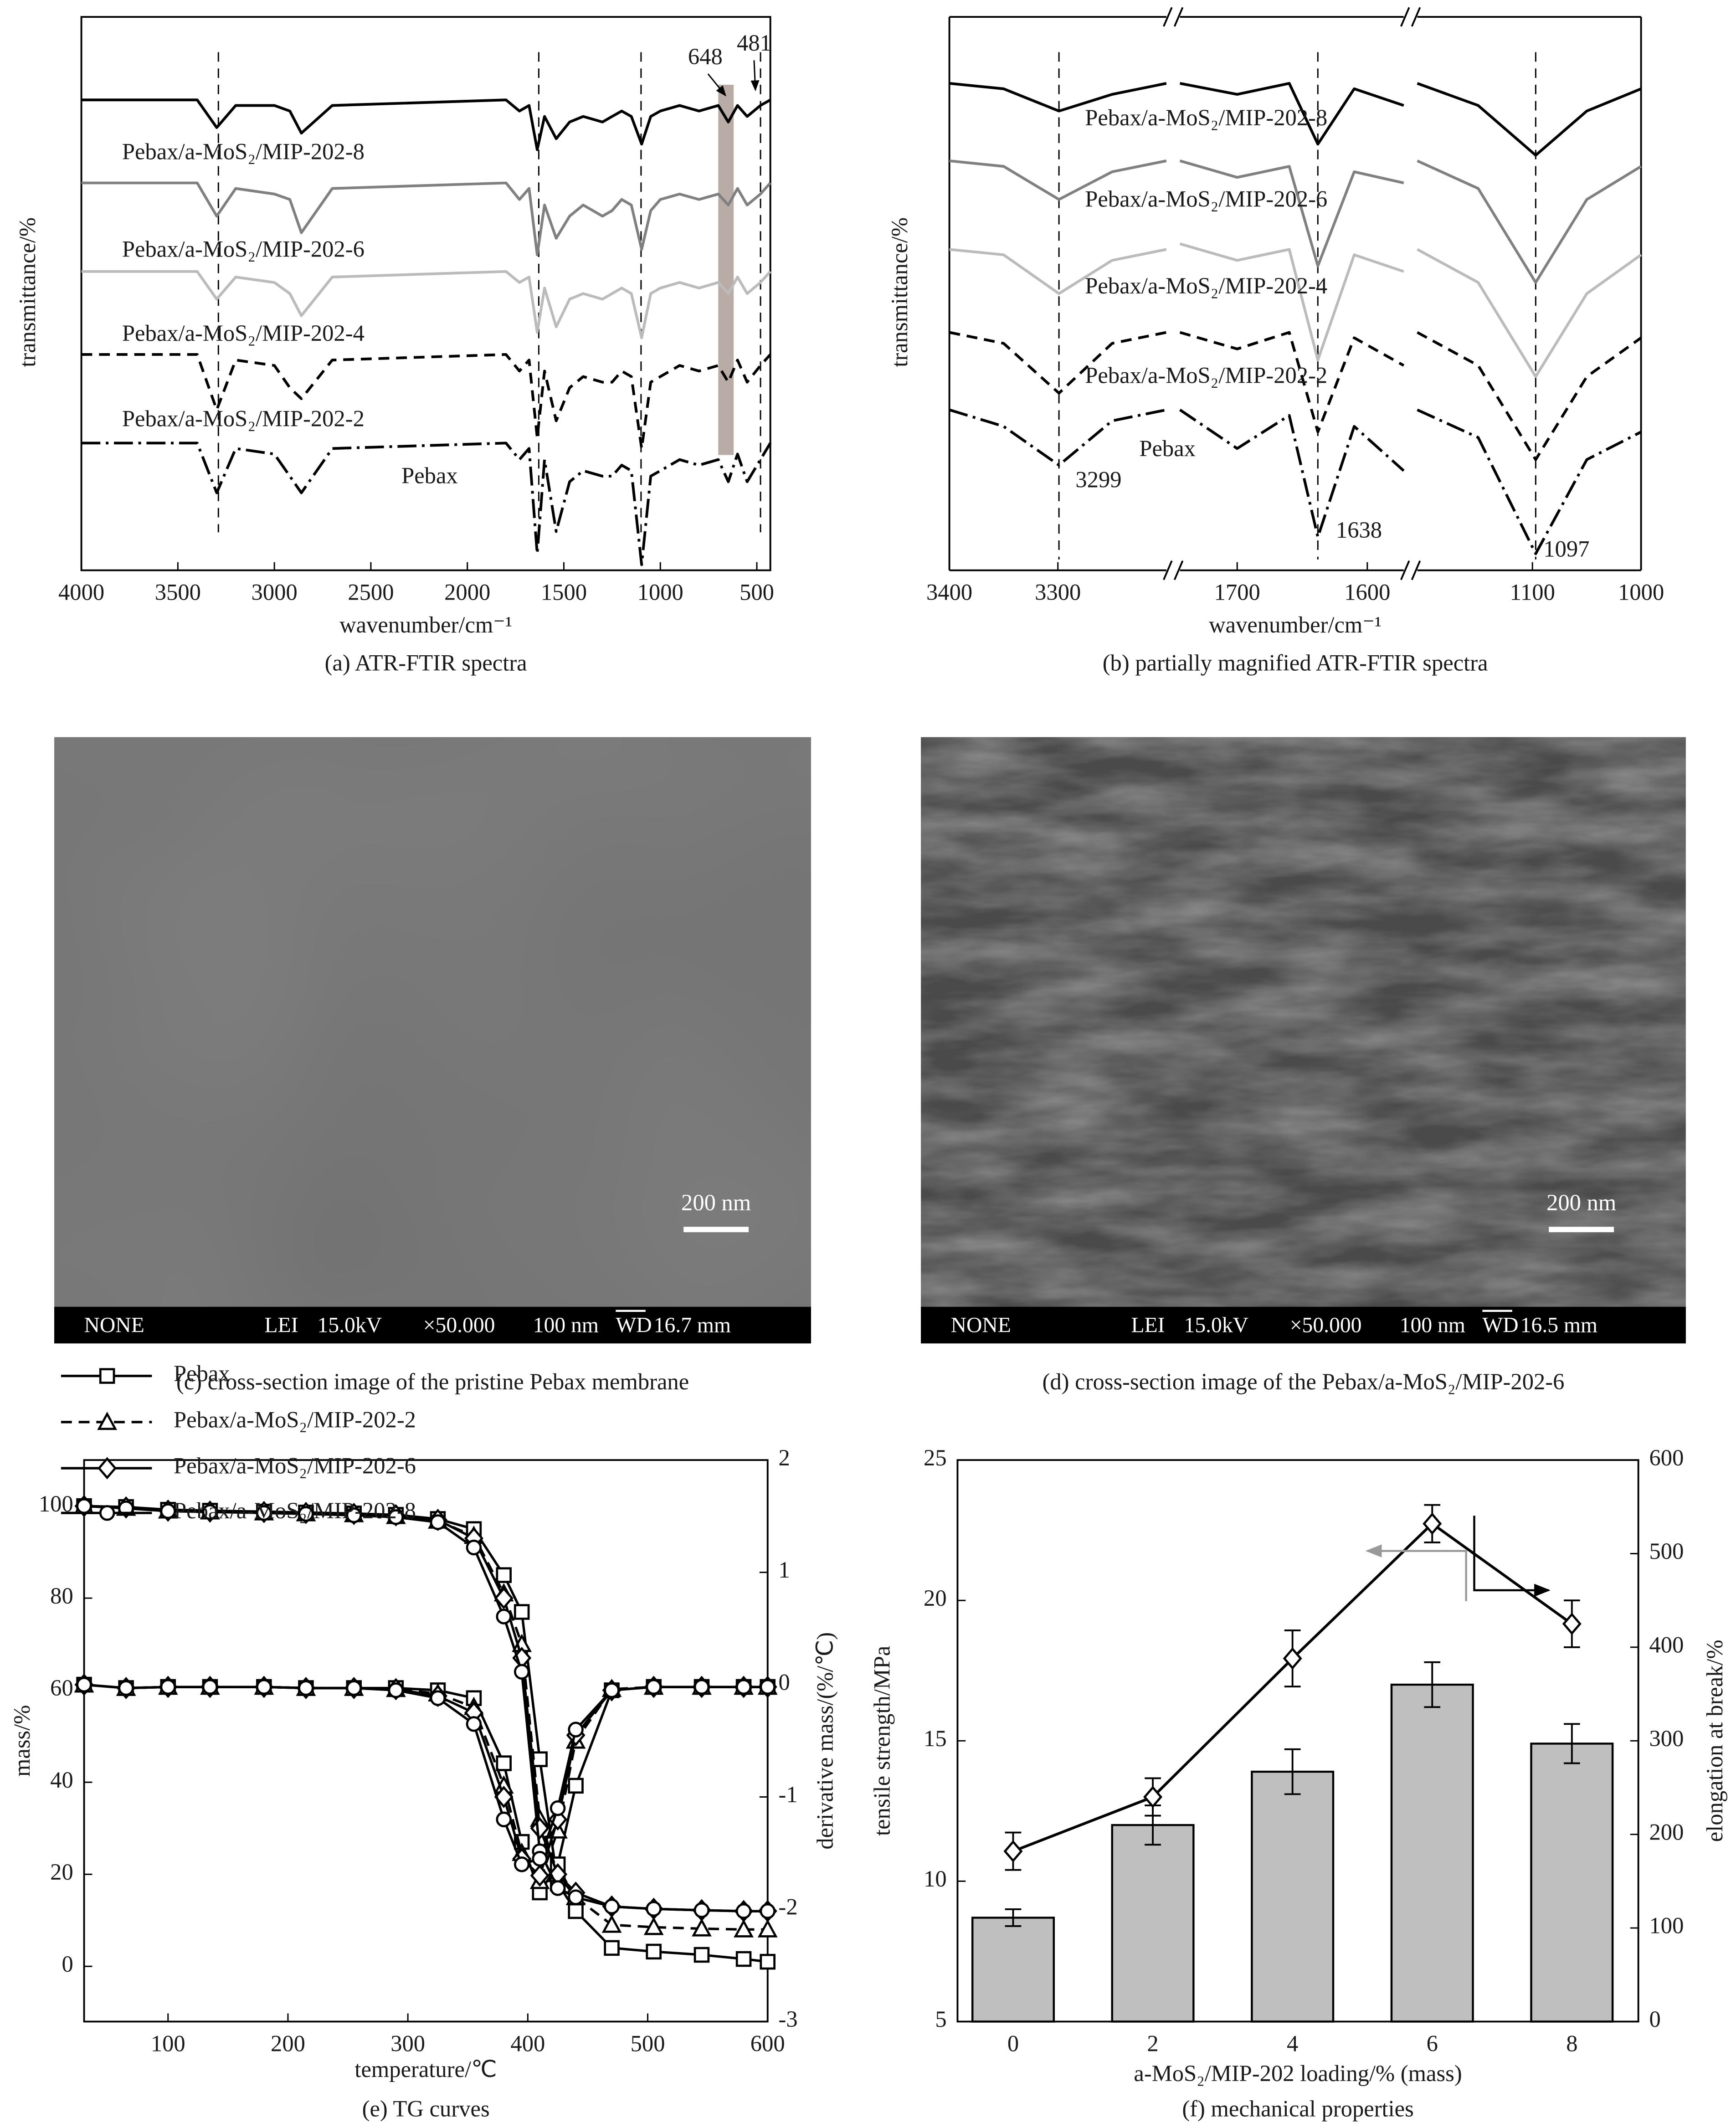 This screenshot has height=2128, width=1736. I want to click on x-tick-label: 3000, so click(275, 592).